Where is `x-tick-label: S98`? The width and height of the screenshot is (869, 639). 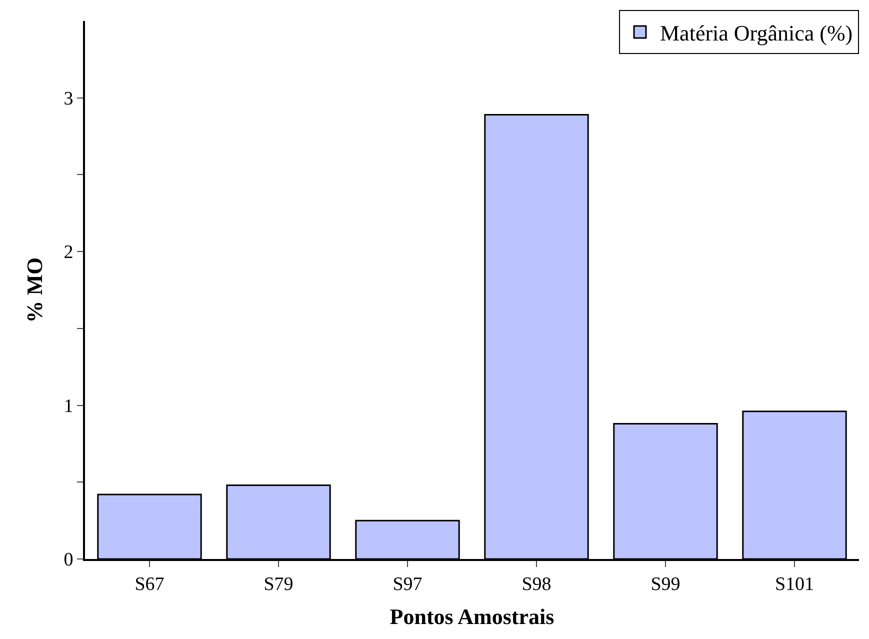 x-tick-label: S98 is located at coordinates (537, 584).